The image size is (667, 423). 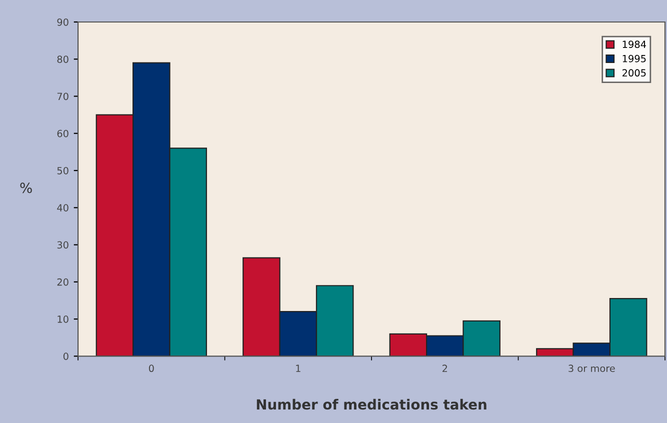 What do you see at coordinates (634, 73) in the screenshot?
I see `legend-label: 2005` at bounding box center [634, 73].